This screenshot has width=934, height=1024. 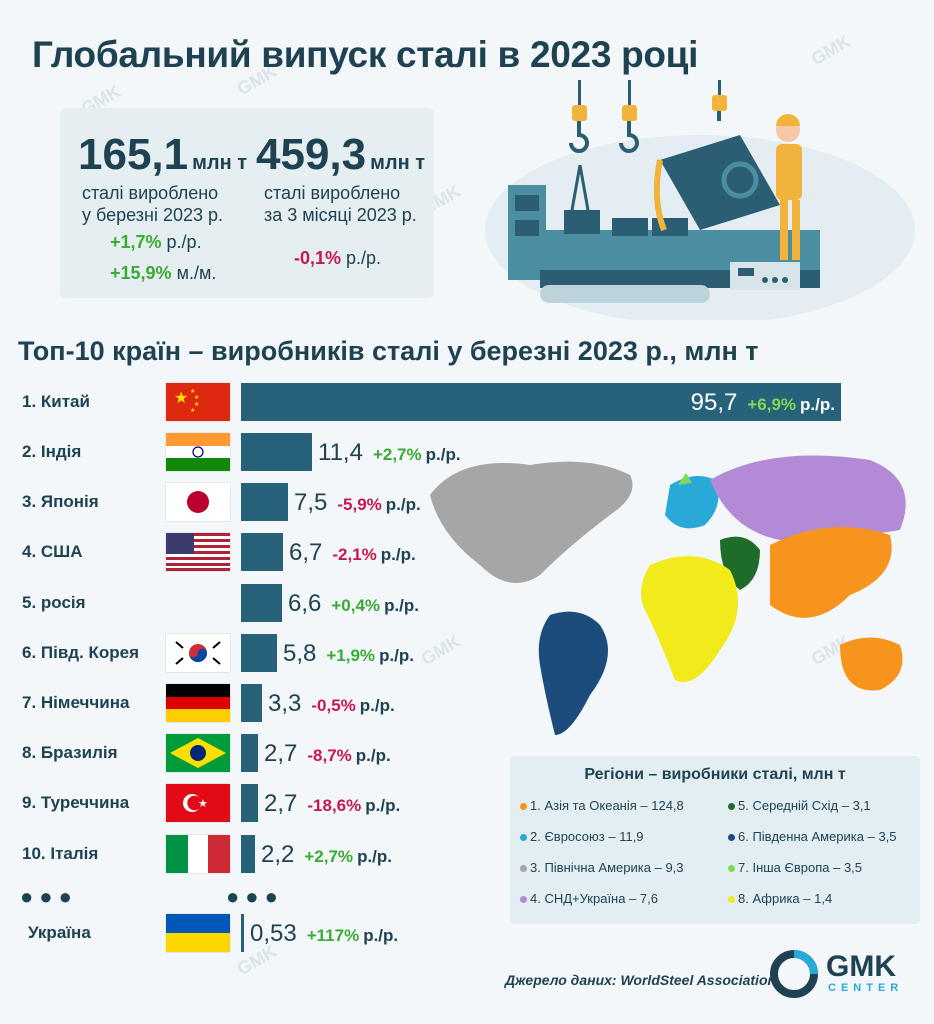 I want to click on kpi-march-desc1: сталі вироблено, so click(x=150, y=193).